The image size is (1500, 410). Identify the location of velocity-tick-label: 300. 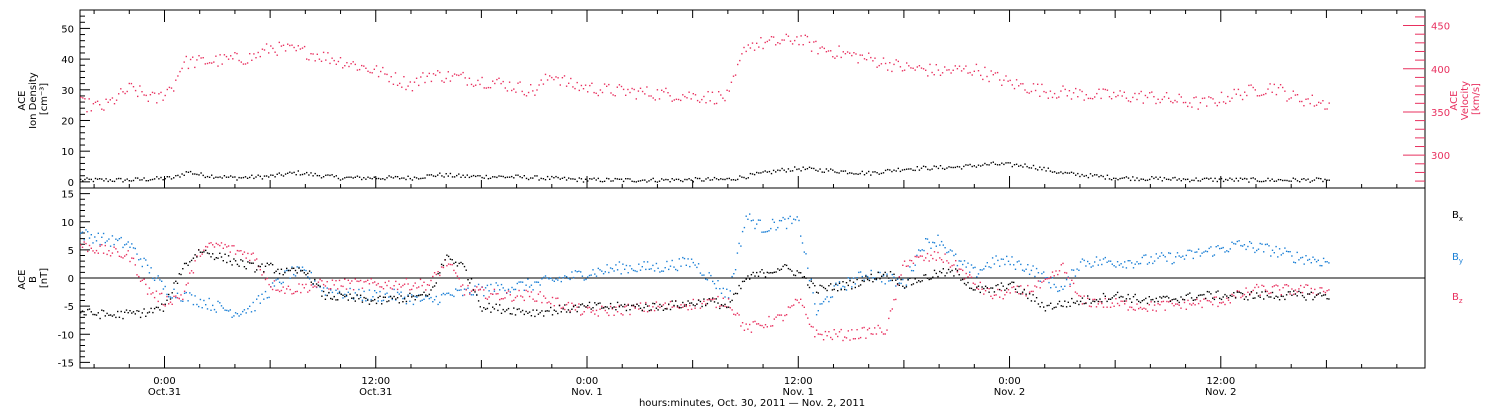
(1440, 156).